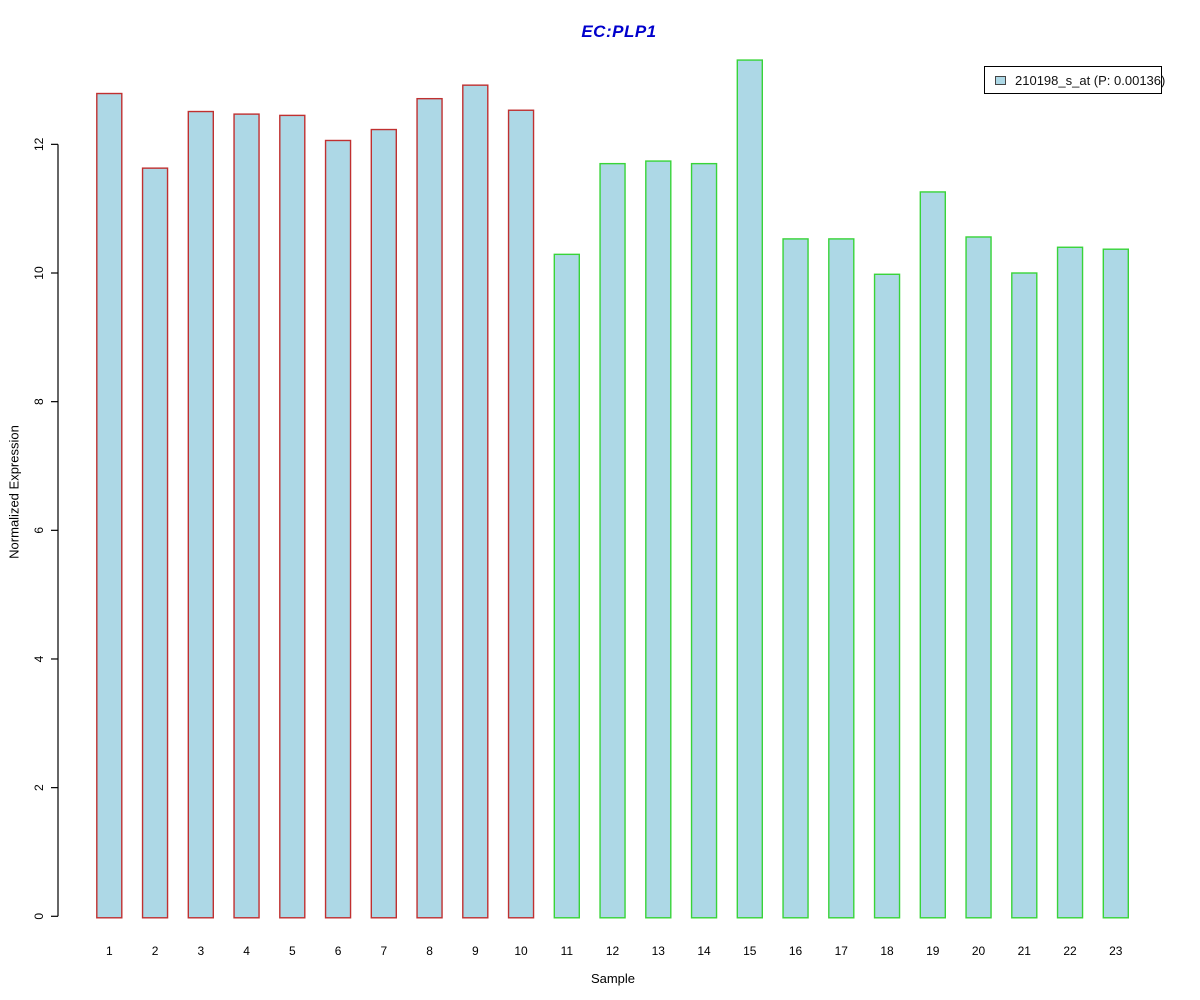 Image resolution: width=1200 pixels, height=1000 pixels. Describe the element at coordinates (1116, 951) in the screenshot. I see `x-tick-label: 23` at that location.